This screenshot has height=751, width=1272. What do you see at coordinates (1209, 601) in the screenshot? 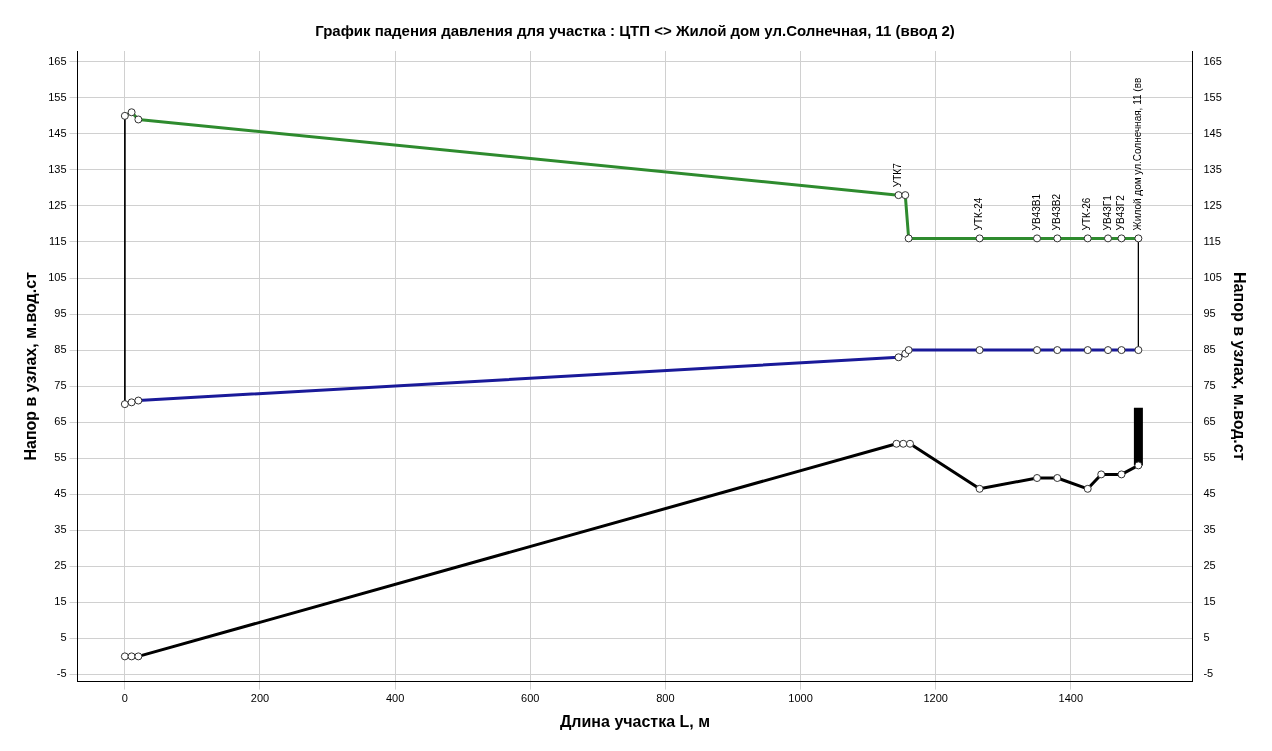
I see `y2-tick-label: 15` at bounding box center [1209, 601].